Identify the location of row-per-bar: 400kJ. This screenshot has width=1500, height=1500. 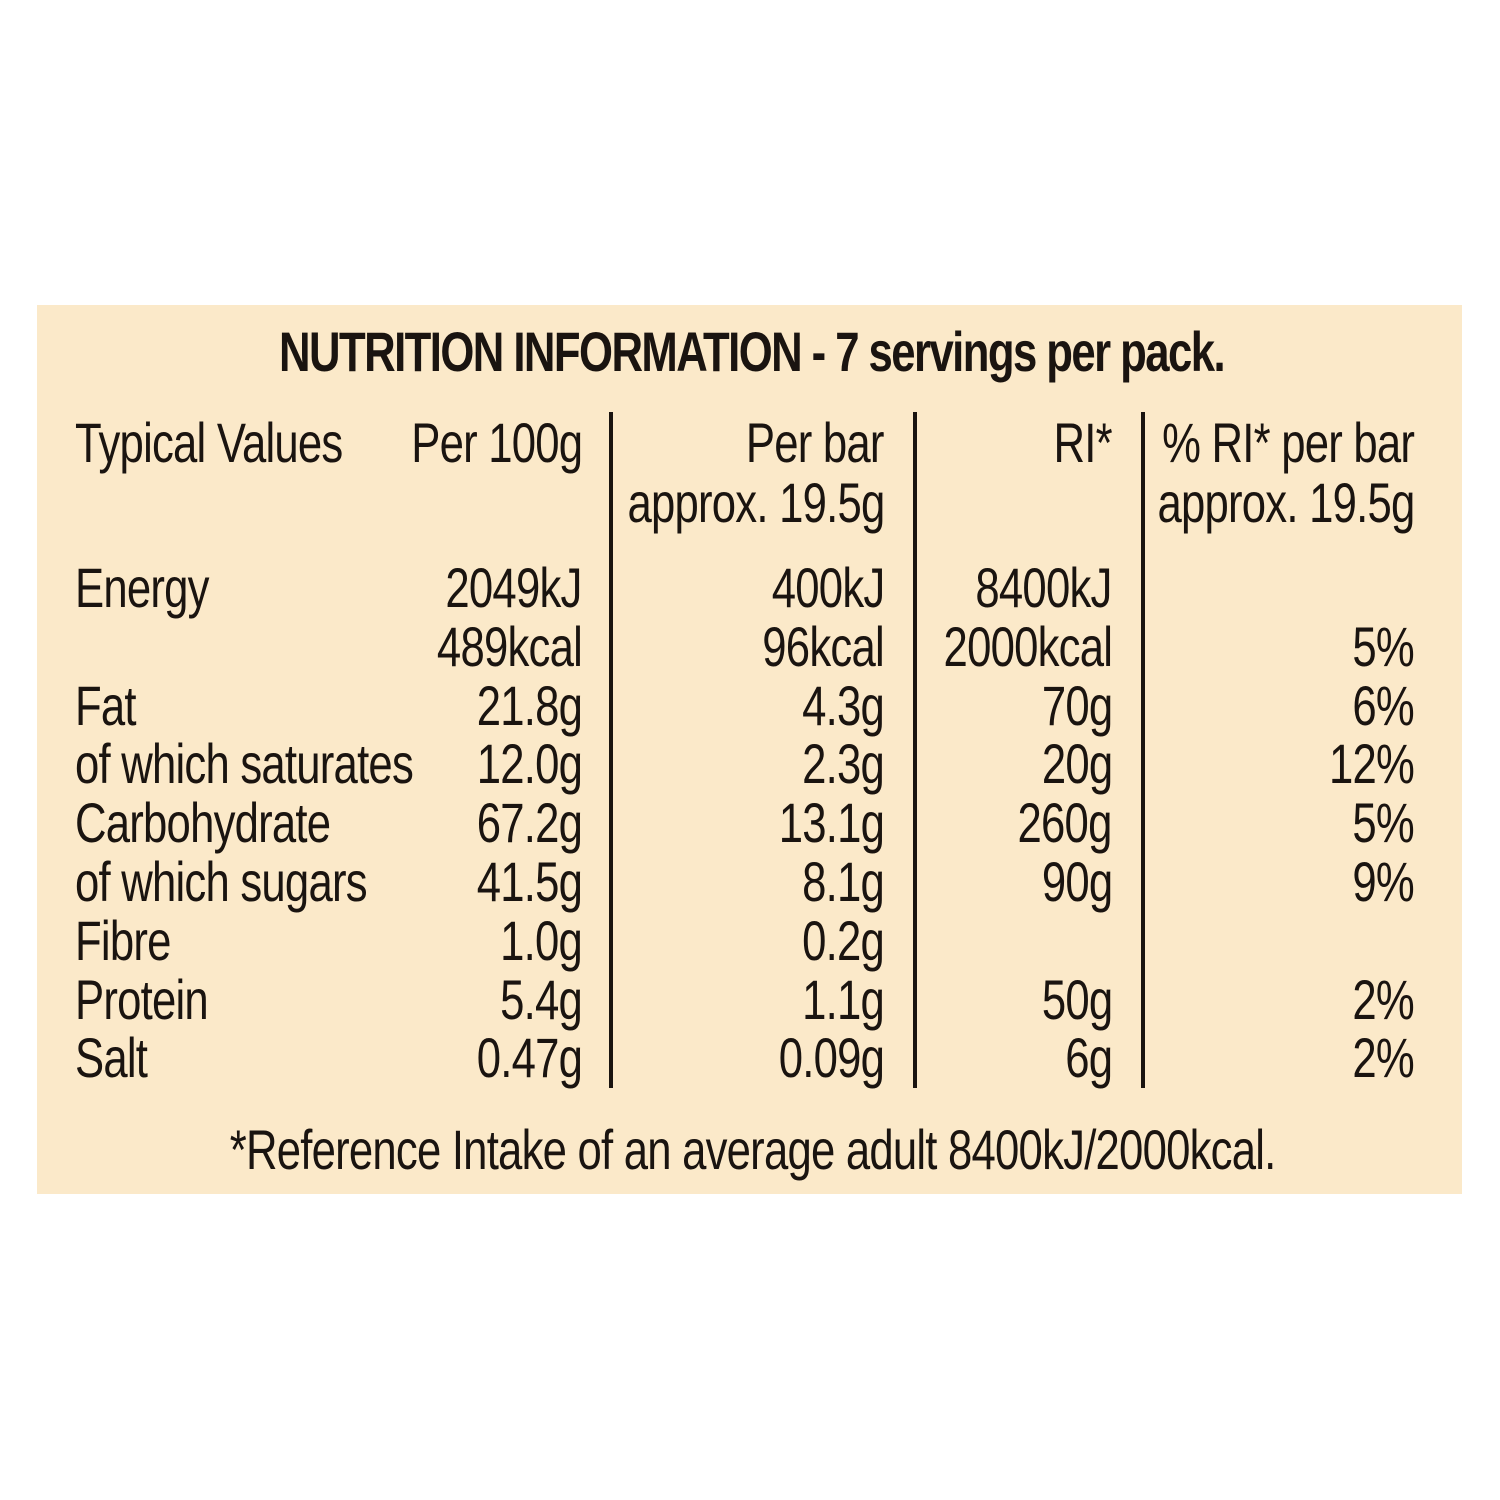
(827, 587).